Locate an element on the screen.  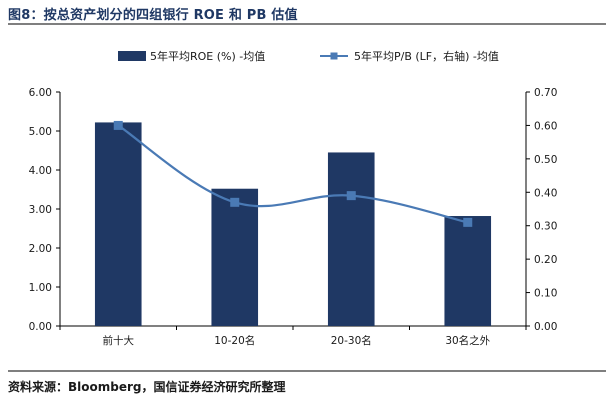
title-divider is located at coordinates (307, 24).